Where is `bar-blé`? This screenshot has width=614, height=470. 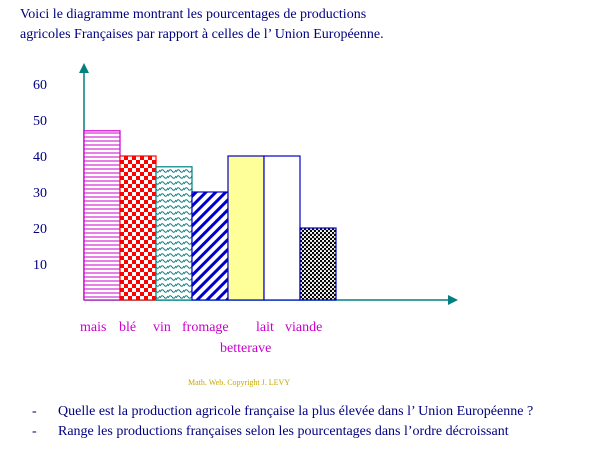 bar-blé is located at coordinates (138, 228).